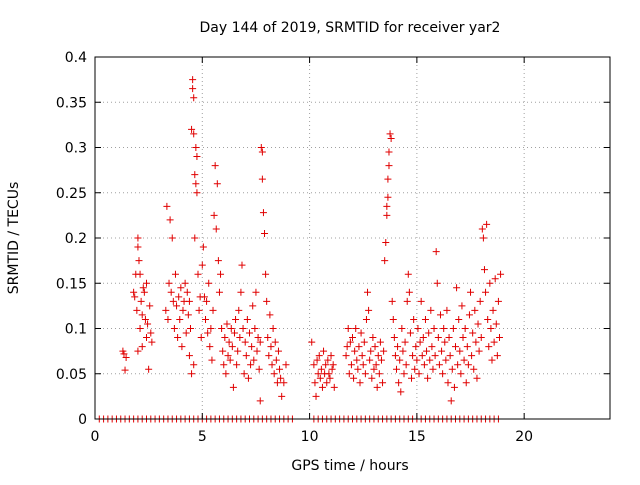 The width and height of the screenshot is (640, 485). I want to click on y-tick-label: 0.2, so click(76, 239).